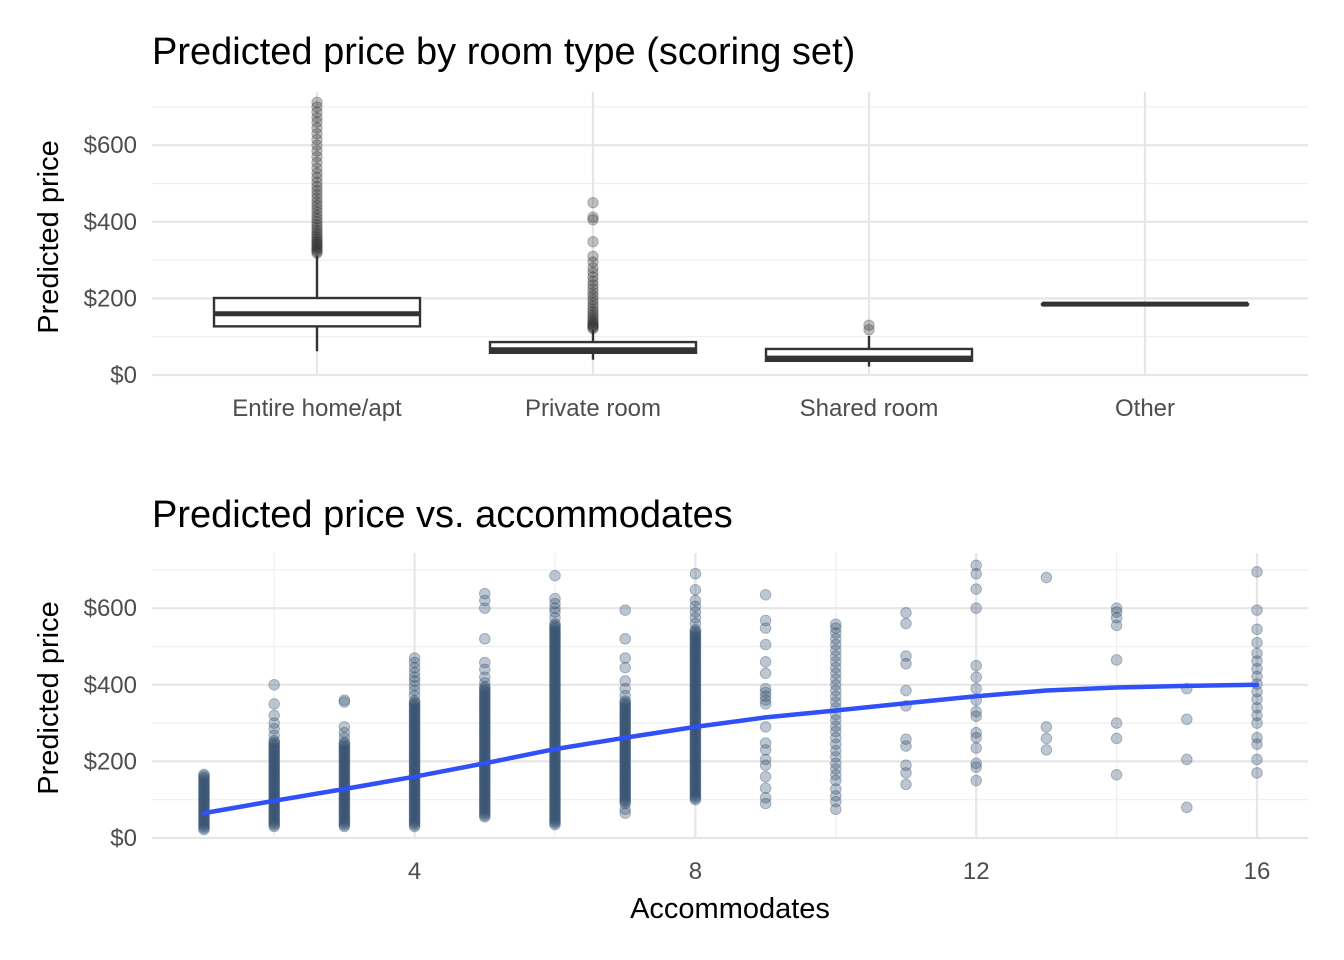  Describe the element at coordinates (1257, 871) in the screenshot. I see `scatter-x-tick-label: 16` at that location.